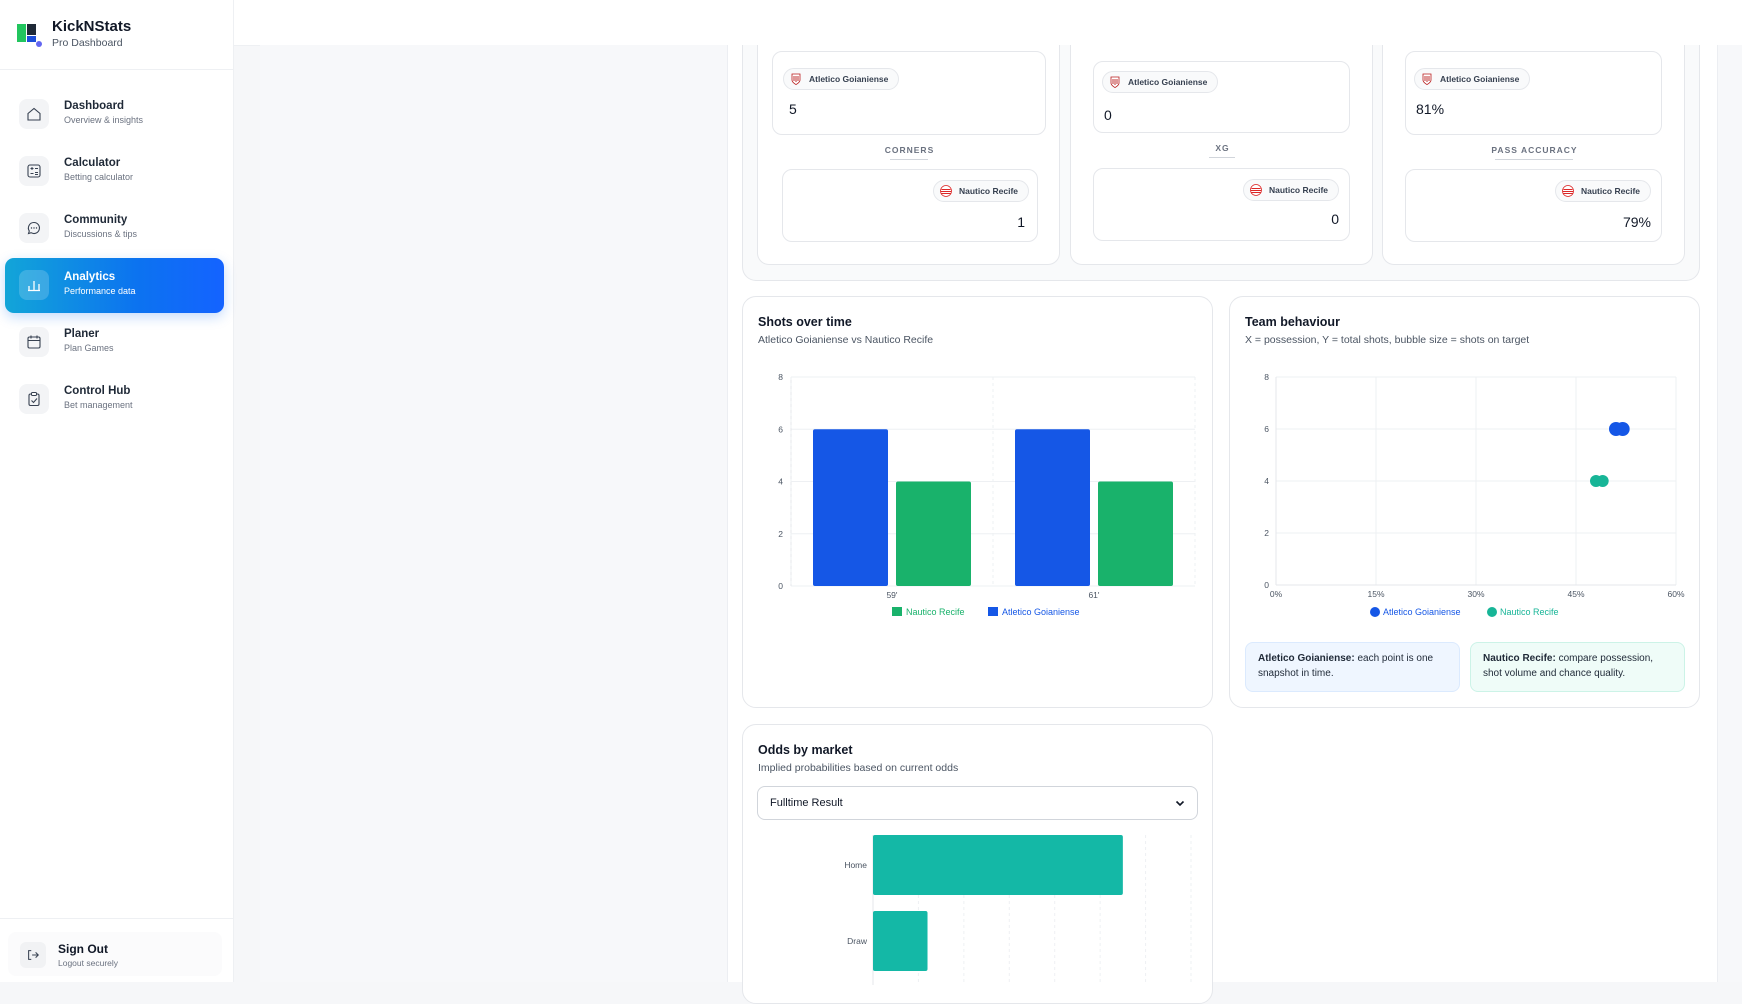 The height and width of the screenshot is (1004, 1742). Describe the element at coordinates (114, 399) in the screenshot. I see `nav-item-control-hub: Control Hub Bet management` at that location.